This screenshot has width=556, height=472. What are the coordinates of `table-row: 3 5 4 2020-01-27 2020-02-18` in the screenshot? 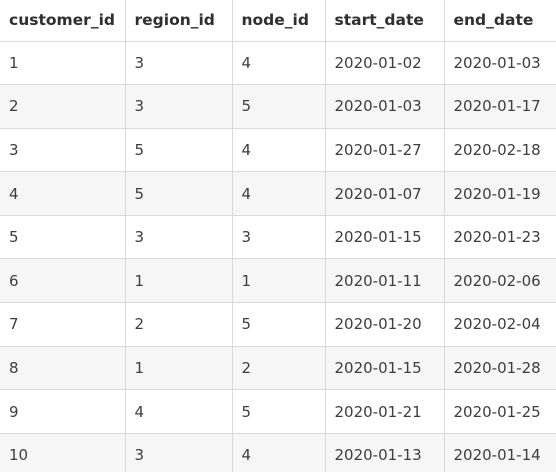 It's located at (278, 150).